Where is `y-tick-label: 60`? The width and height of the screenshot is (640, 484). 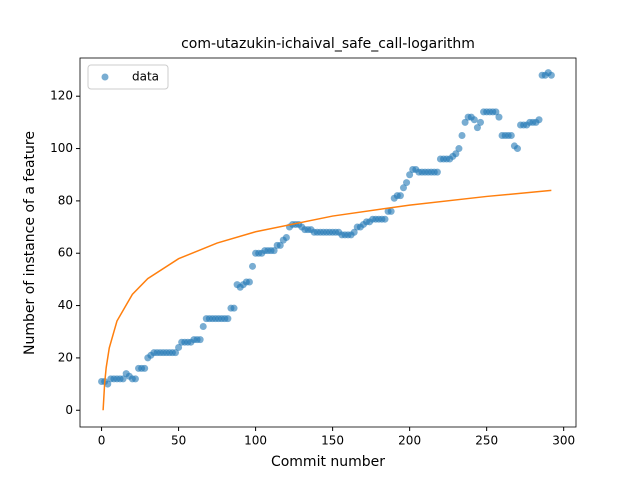
y-tick-label: 60 is located at coordinates (65, 253).